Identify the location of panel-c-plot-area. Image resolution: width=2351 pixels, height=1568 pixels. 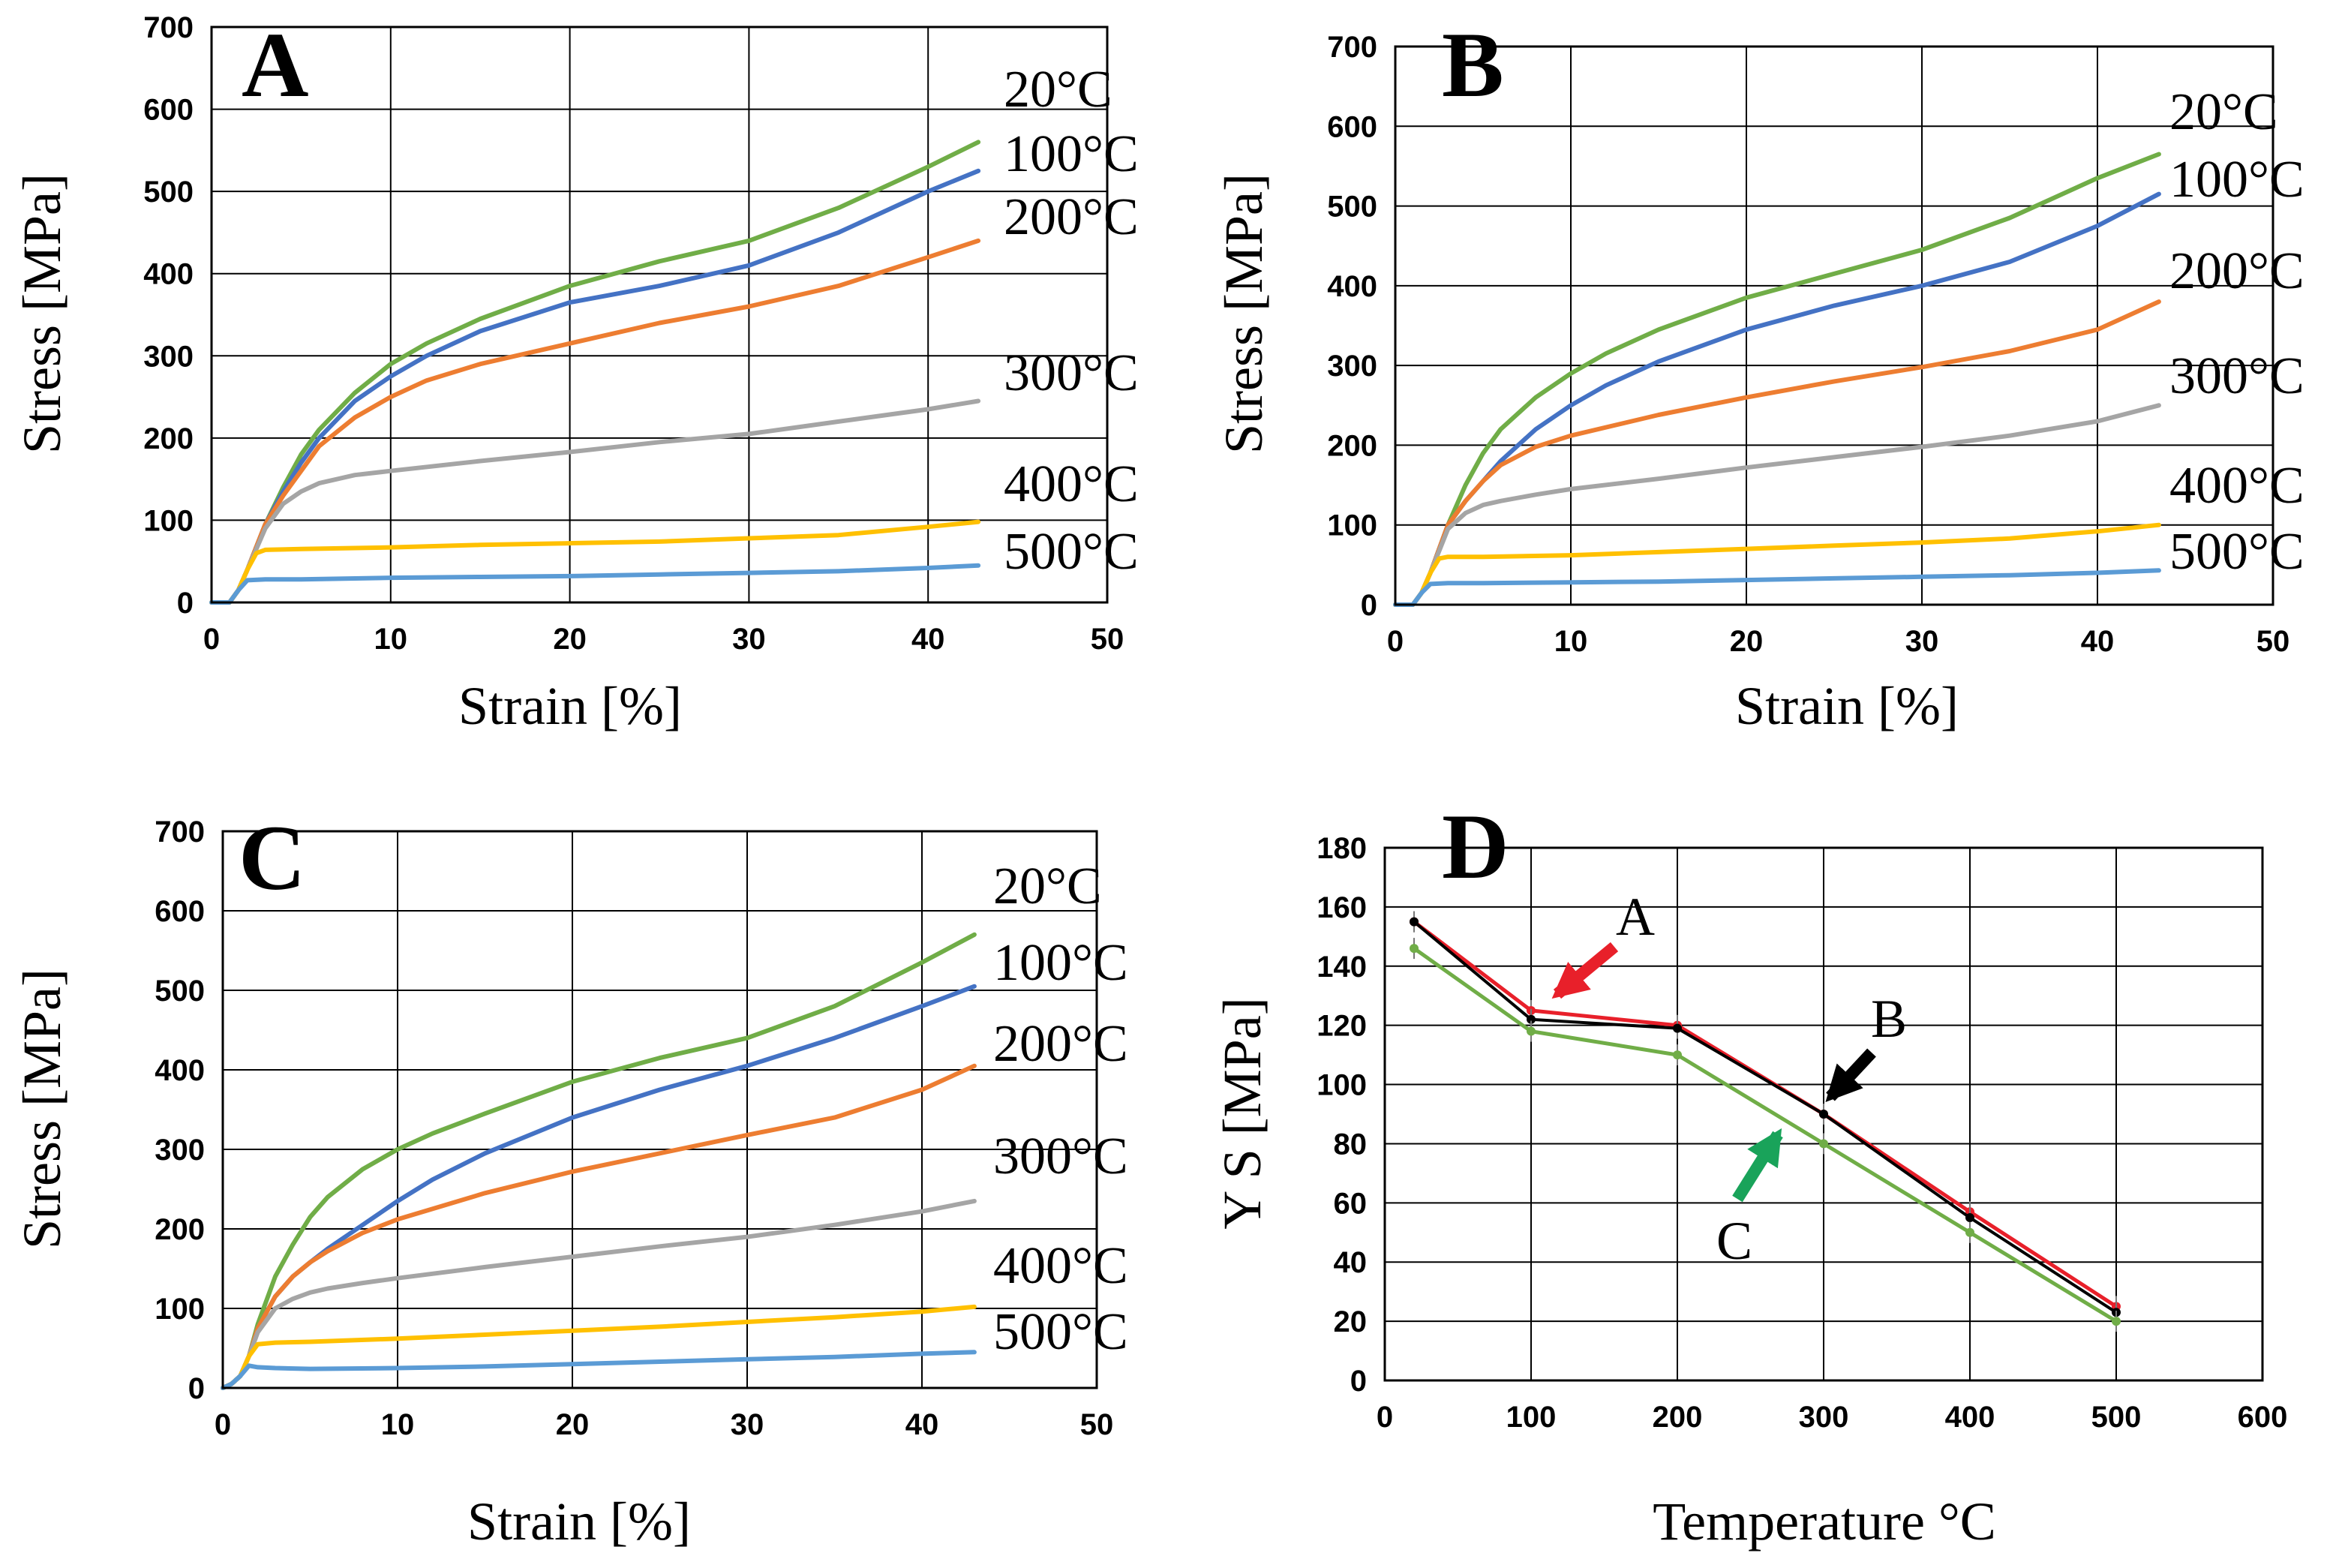
(659, 1109).